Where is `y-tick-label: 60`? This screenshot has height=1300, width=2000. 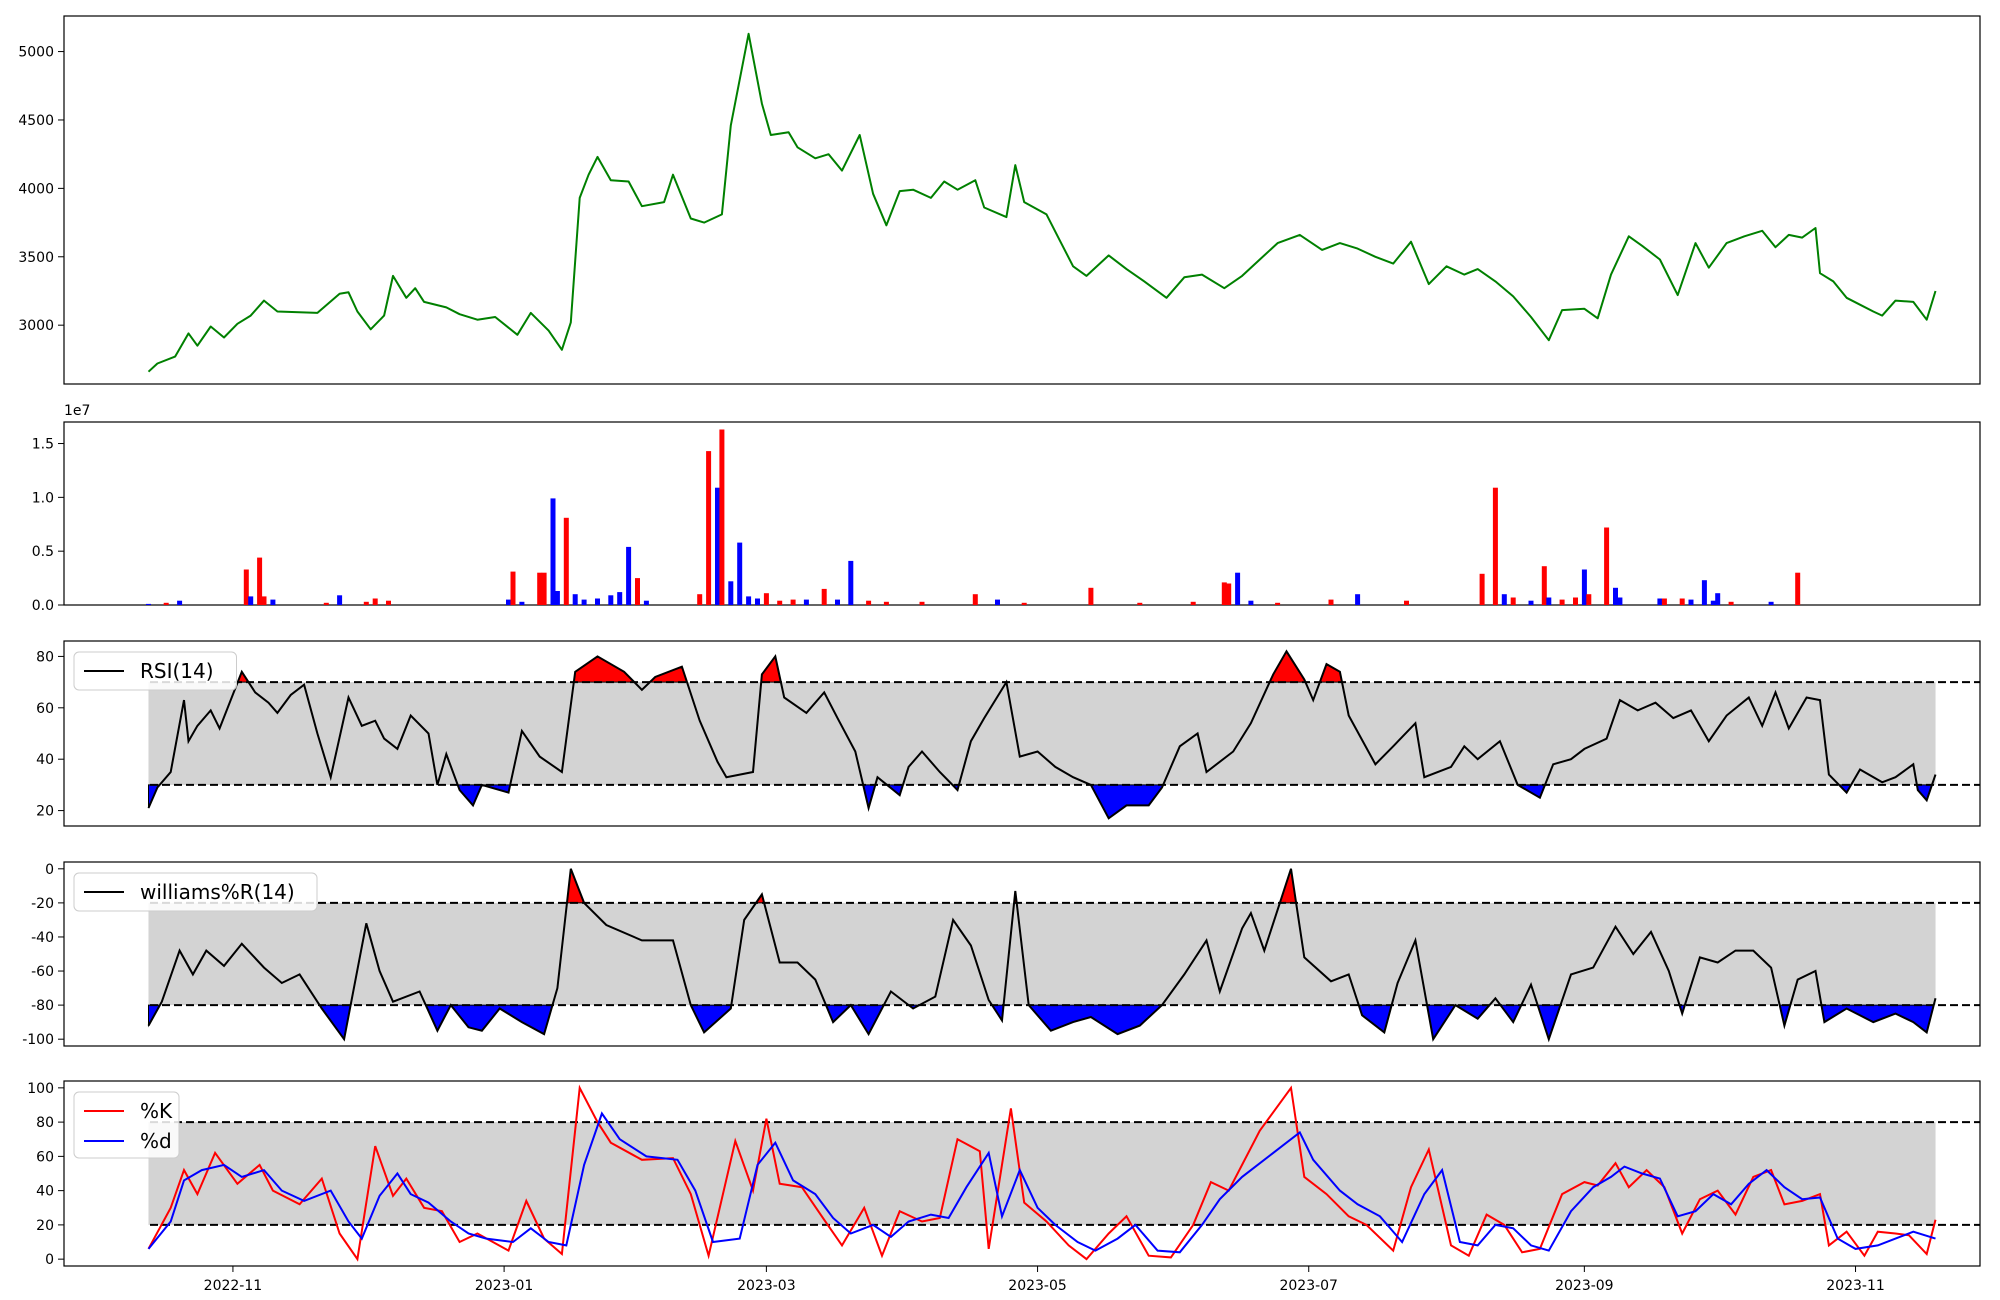
y-tick-label: 60 is located at coordinates (45, 709).